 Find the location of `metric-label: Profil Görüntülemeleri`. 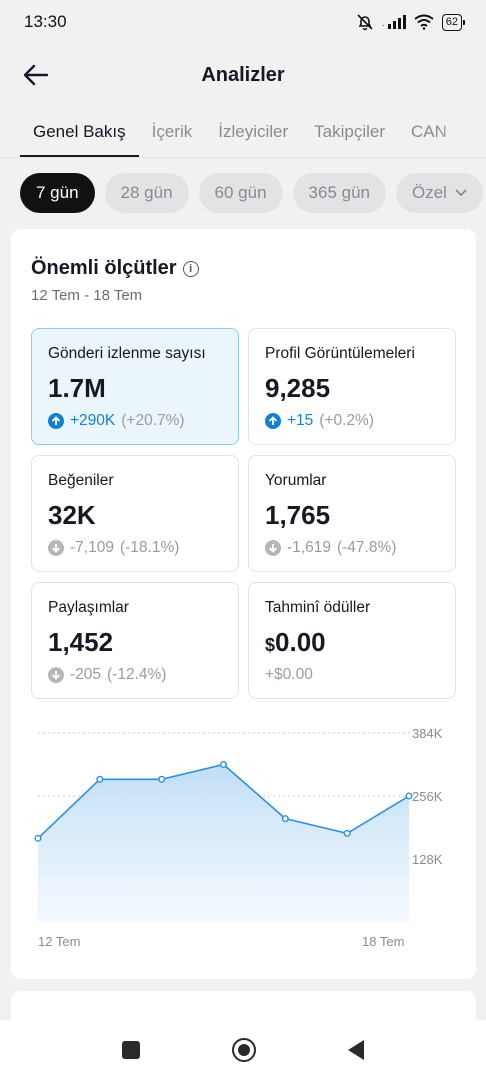

metric-label: Profil Görüntülemeleri is located at coordinates (340, 353).